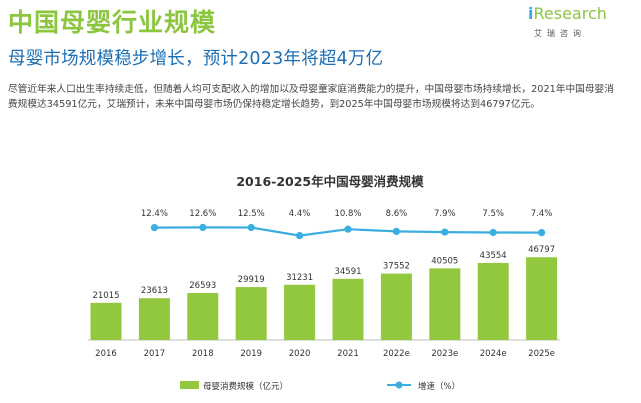  What do you see at coordinates (251, 214) in the screenshot?
I see `growth-rate-label: 12.5%` at bounding box center [251, 214].